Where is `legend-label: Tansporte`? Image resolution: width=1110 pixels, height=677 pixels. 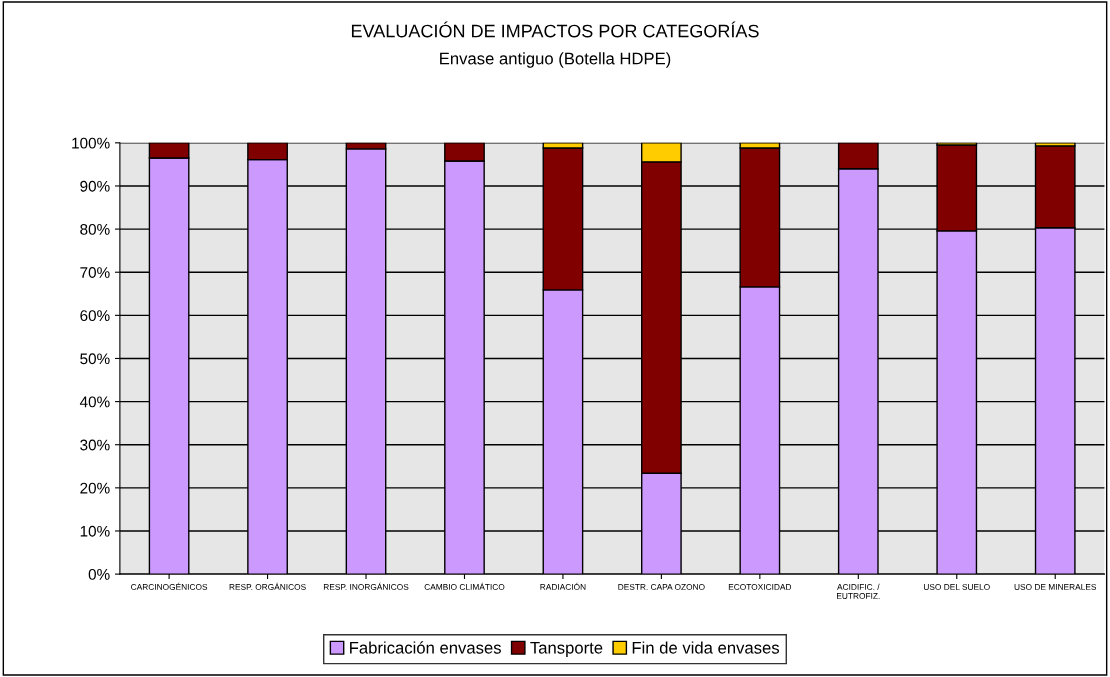
legend-label: Tansporte is located at coordinates (566, 649).